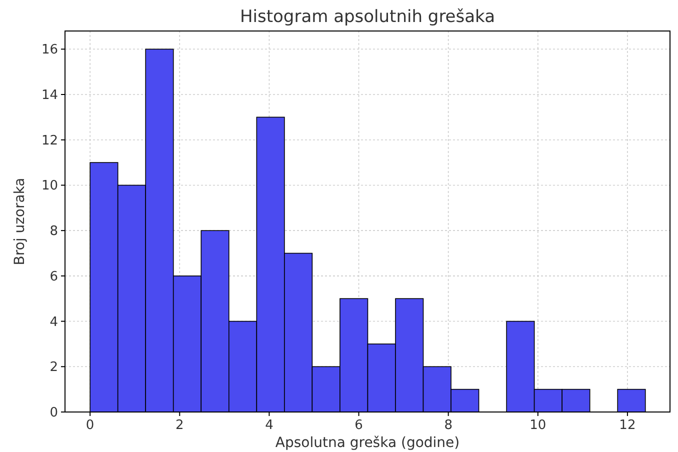 This screenshot has width=678, height=452. What do you see at coordinates (358, 425) in the screenshot?
I see `x-tick-label: 6` at bounding box center [358, 425].